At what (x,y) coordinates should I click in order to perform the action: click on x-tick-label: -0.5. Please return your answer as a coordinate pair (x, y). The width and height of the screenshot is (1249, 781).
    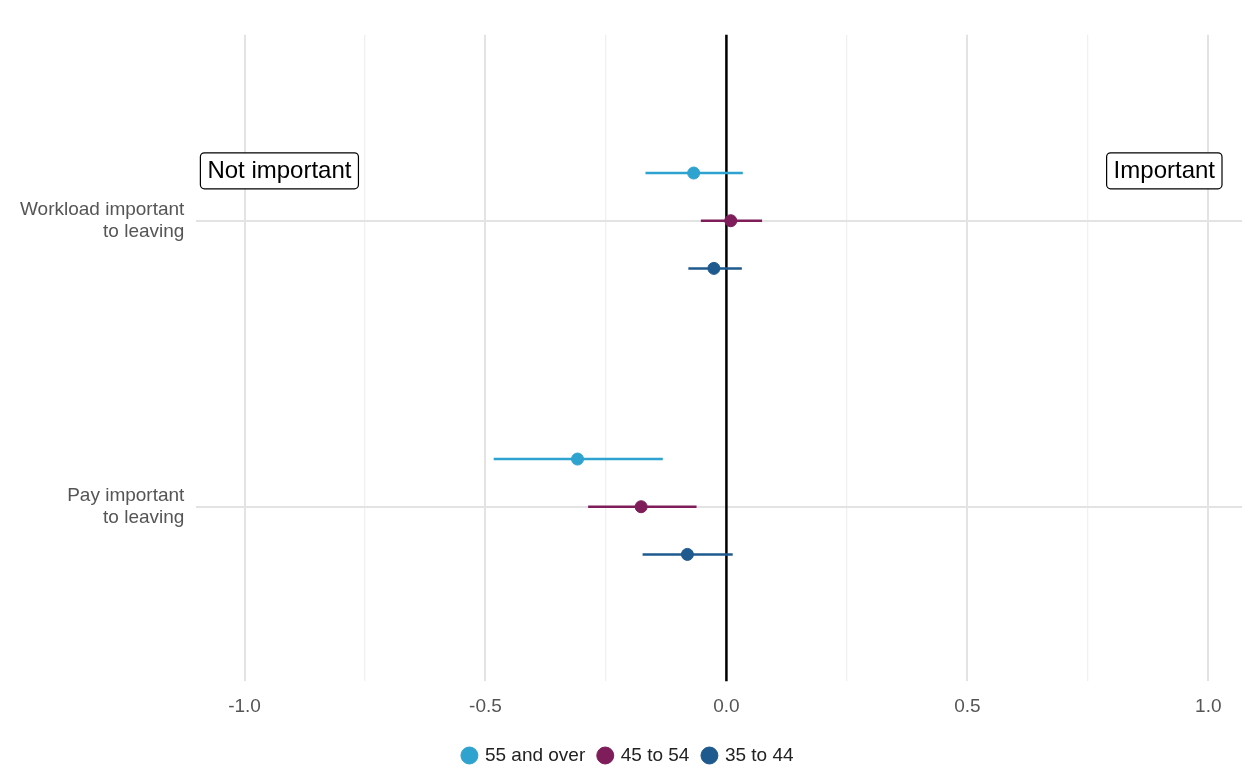
    Looking at the image, I should click on (485, 705).